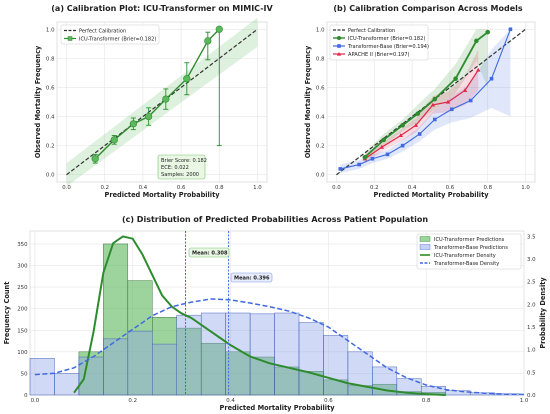  What do you see at coordinates (543, 313) in the screenshot?
I see `panel-c-ylabel-right: Probability Density` at bounding box center [543, 313].